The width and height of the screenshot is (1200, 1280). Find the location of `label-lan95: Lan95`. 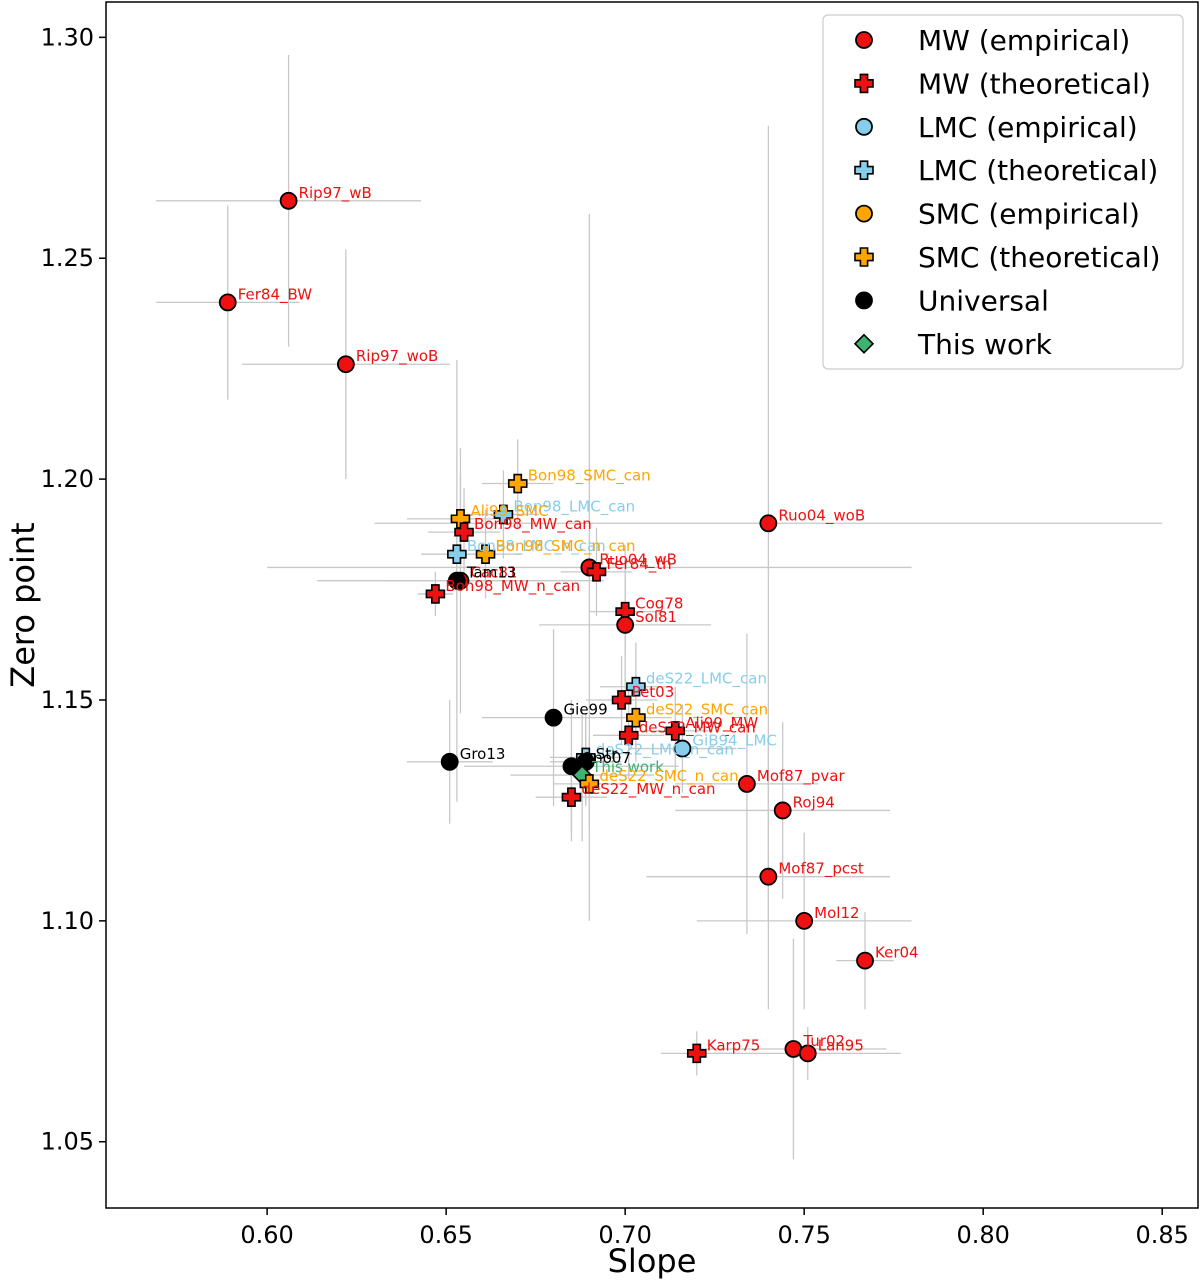

label-lan95: Lan95 is located at coordinates (841, 1045).